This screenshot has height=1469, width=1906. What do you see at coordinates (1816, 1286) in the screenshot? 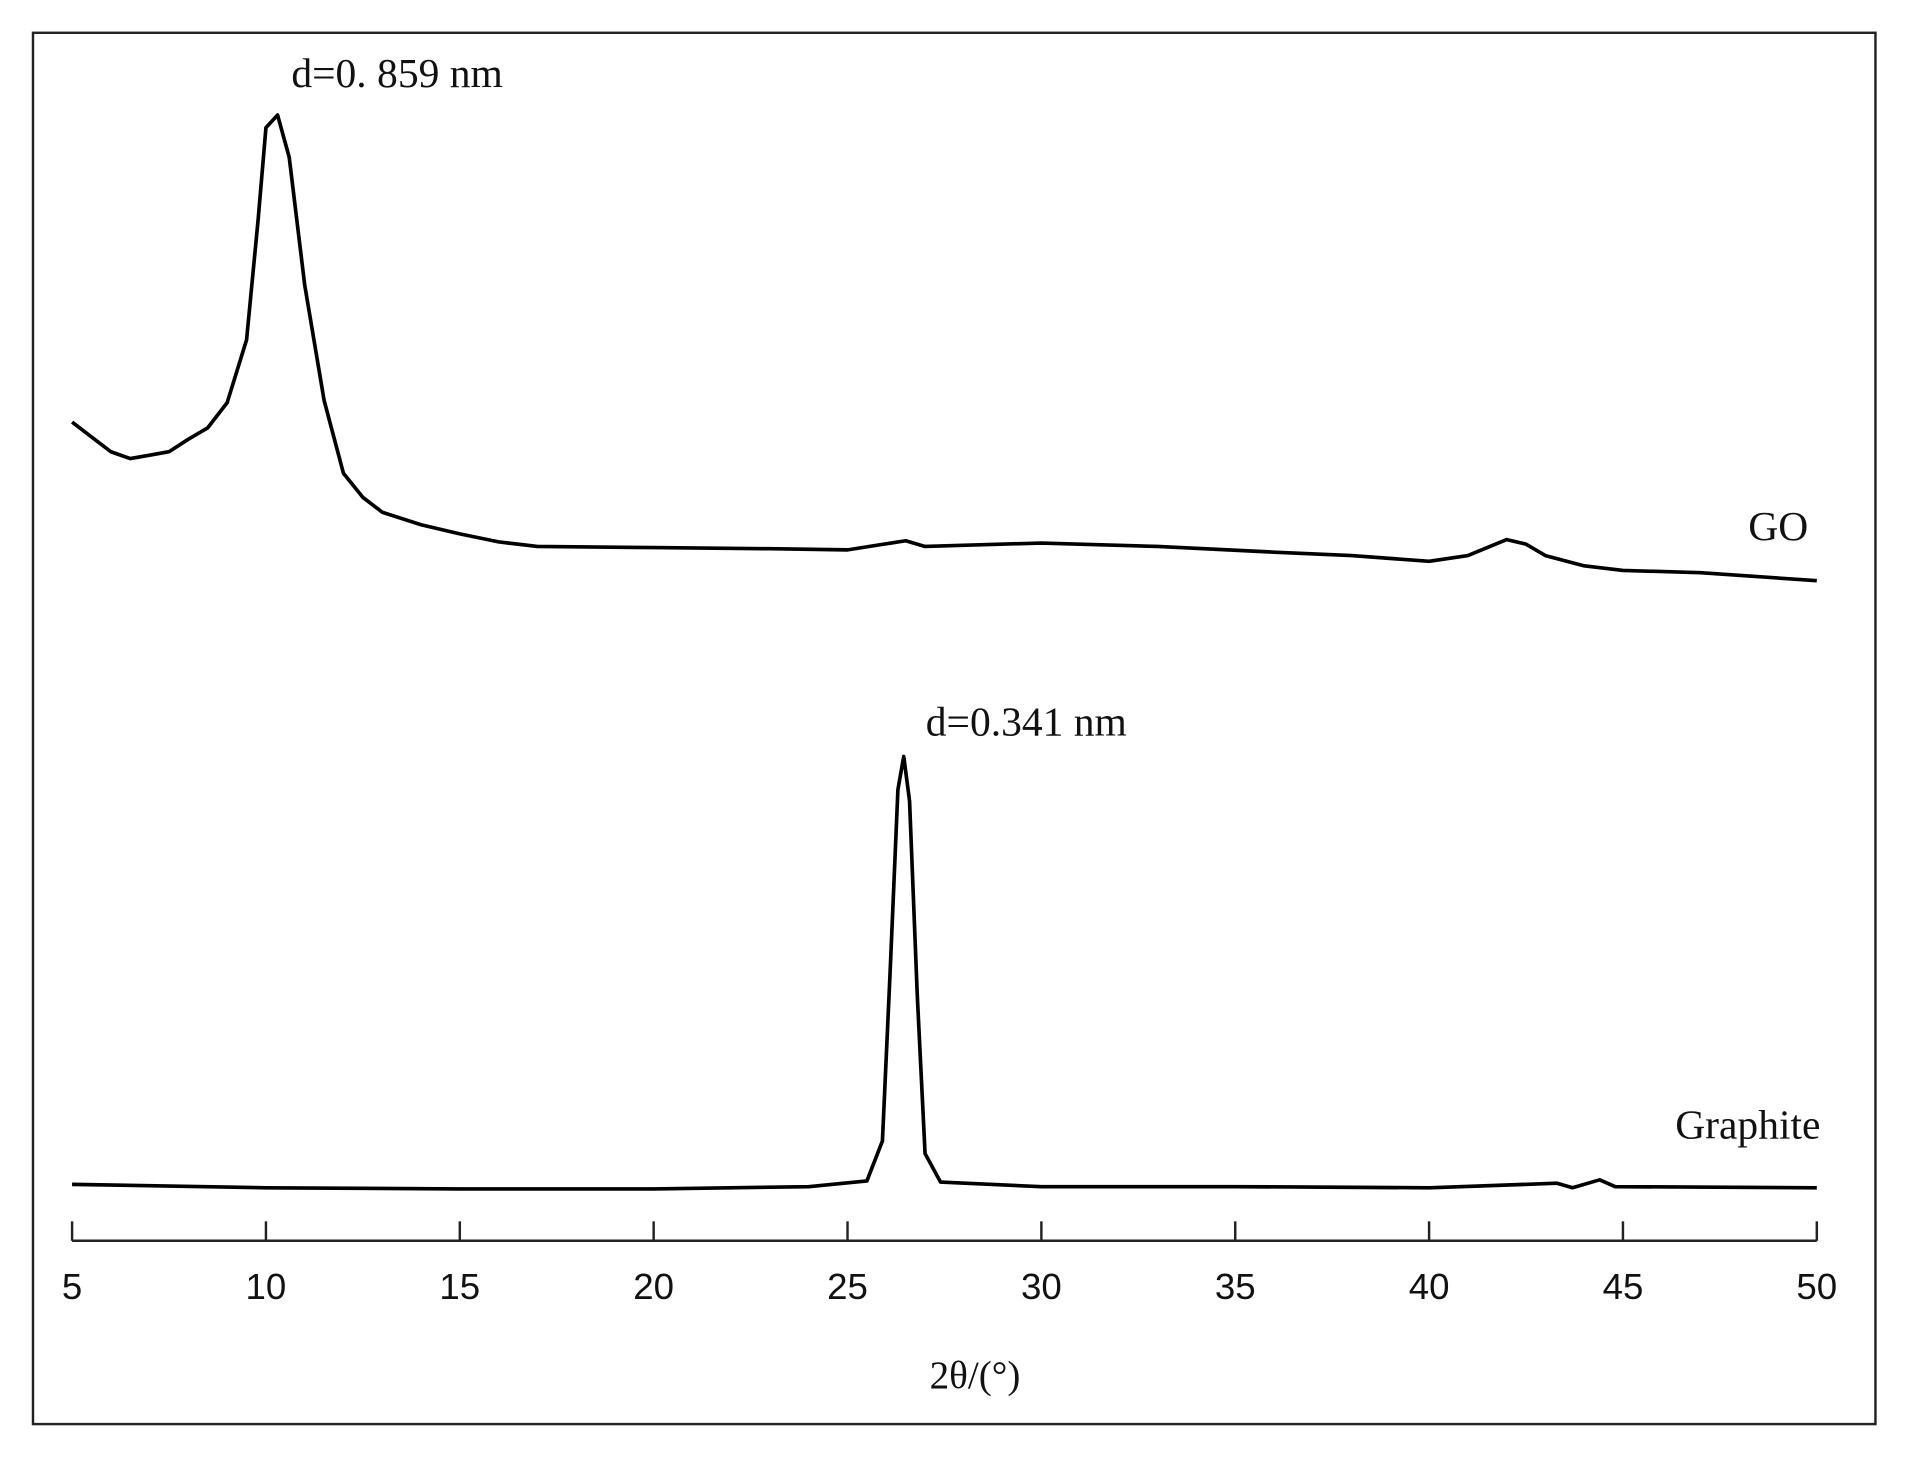
I see `x-tick-label: 50` at bounding box center [1816, 1286].